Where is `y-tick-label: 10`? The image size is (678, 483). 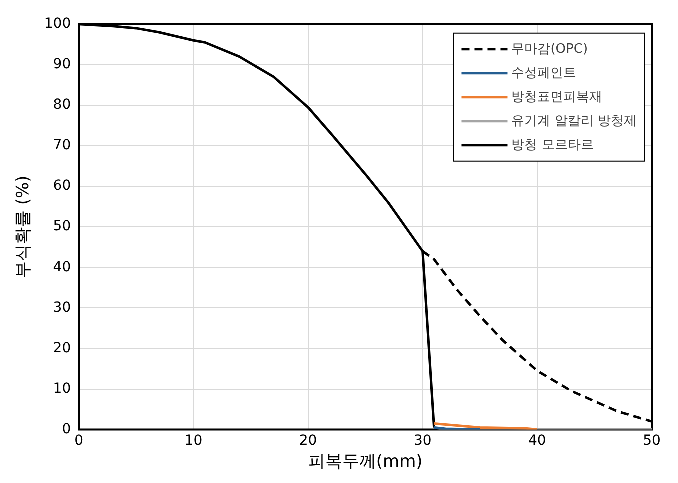 y-tick-label: 10 is located at coordinates (62, 388).